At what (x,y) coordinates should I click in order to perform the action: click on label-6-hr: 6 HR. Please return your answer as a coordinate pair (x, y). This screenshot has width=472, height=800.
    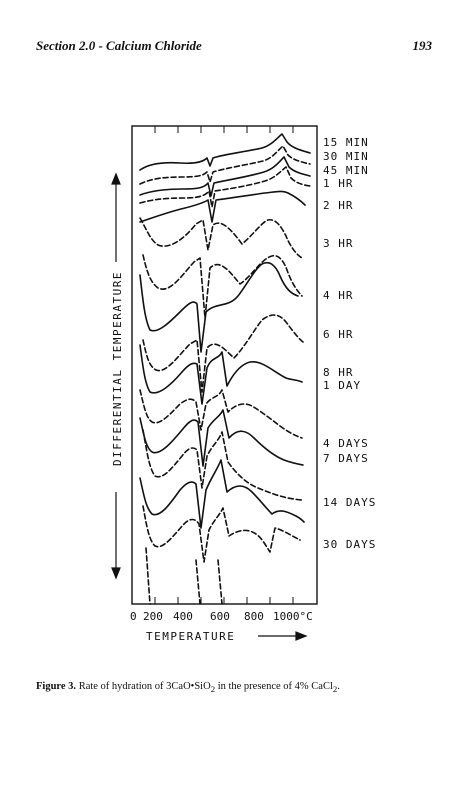
    Looking at the image, I should click on (338, 334).